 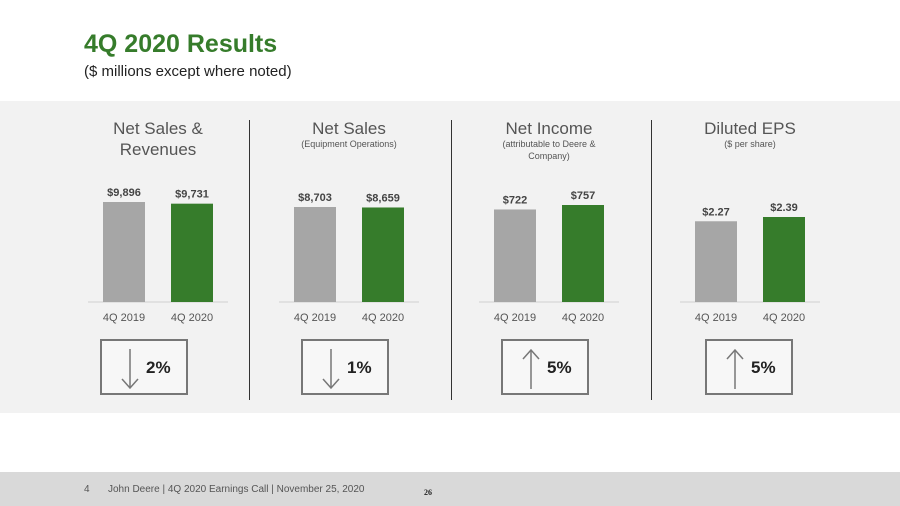 What do you see at coordinates (549, 150) in the screenshot?
I see `chart-subtitle: (attributable to Deere & Company)` at bounding box center [549, 150].